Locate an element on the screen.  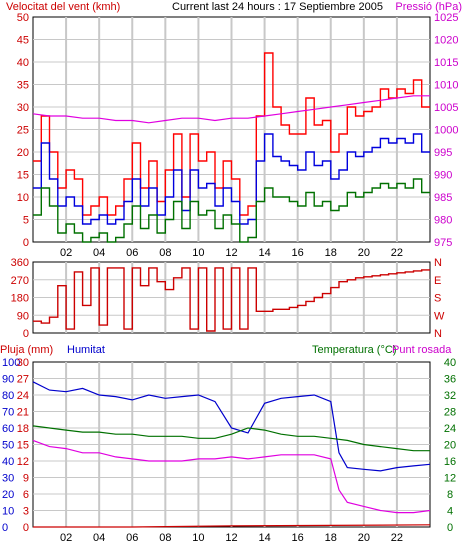
rht-panel-x-tick-label: 02 is located at coordinates (66, 538).